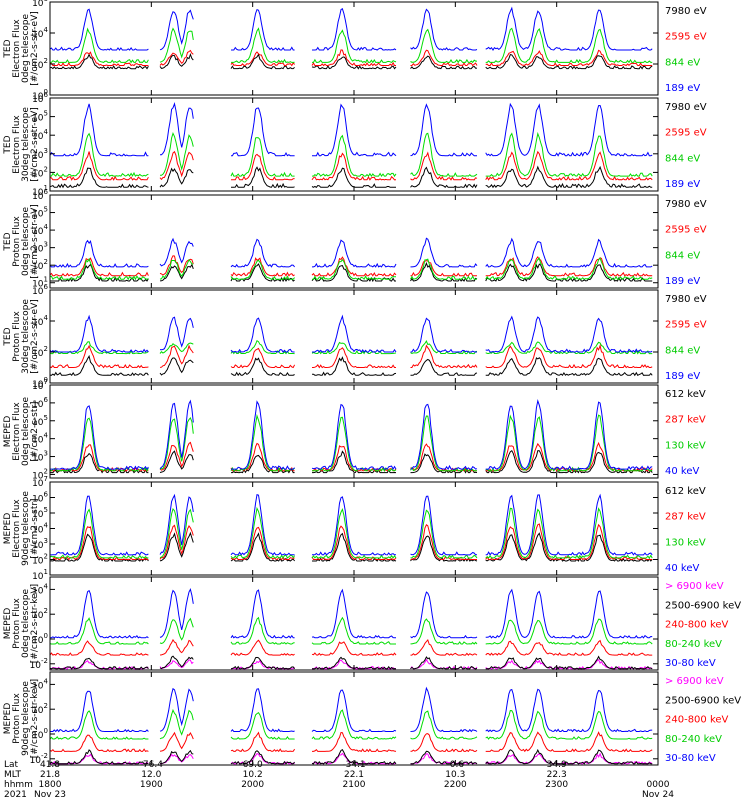  Describe the element at coordinates (682, 471) in the screenshot. I see `legend-label: 40 keV` at that location.